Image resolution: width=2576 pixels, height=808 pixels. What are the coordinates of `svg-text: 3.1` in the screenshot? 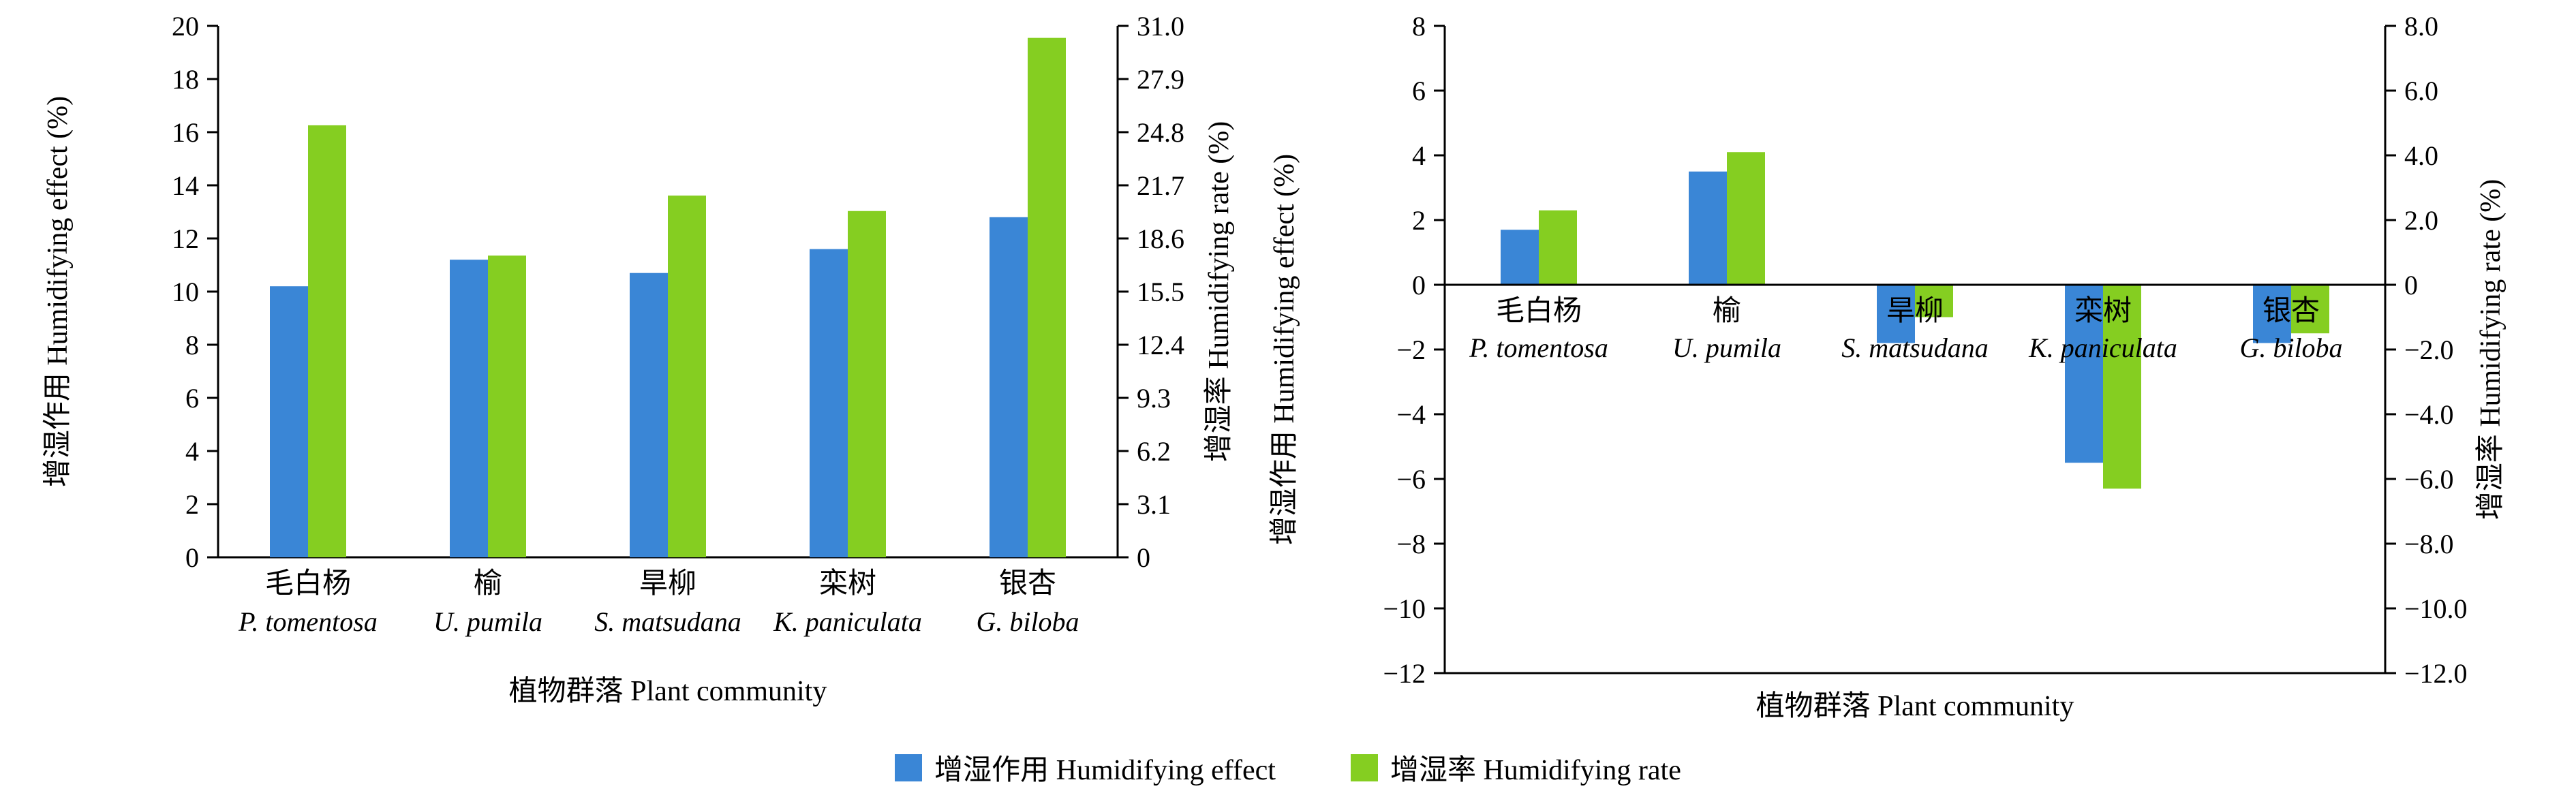 It's located at (1154, 505).